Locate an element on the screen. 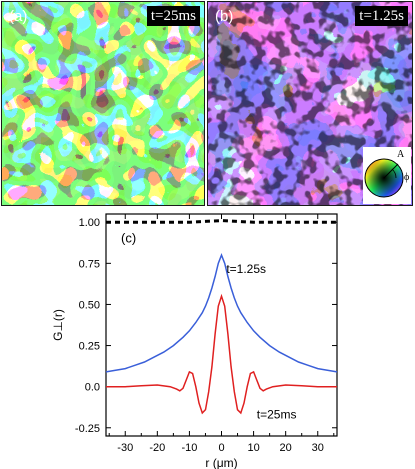 This screenshot has height=469, width=415. y-tick-label: -0.25 is located at coordinates (87, 429).